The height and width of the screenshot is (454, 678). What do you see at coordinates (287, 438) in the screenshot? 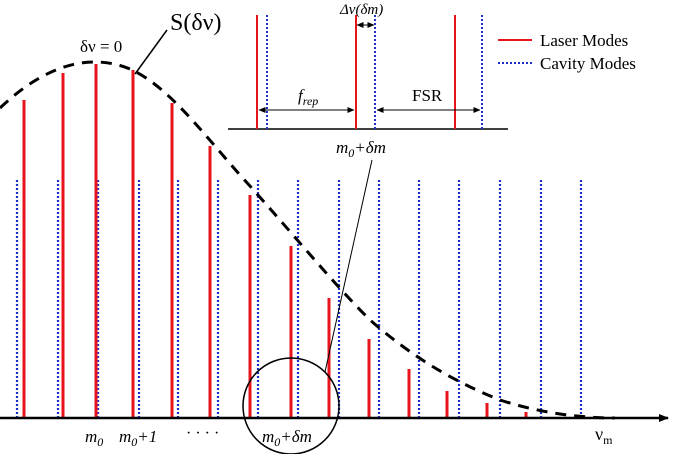
I see `m0dm-label: m0+δm` at bounding box center [287, 438].